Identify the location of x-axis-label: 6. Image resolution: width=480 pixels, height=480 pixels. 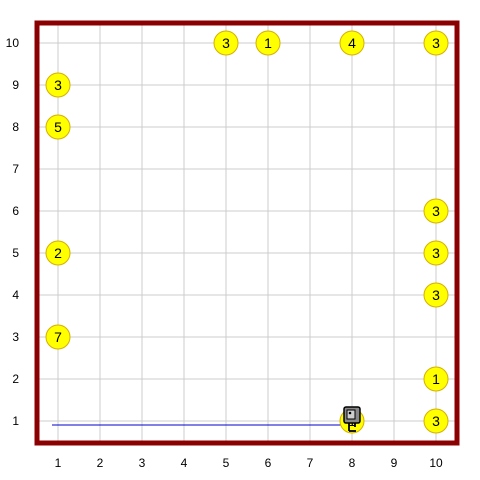
(268, 463).